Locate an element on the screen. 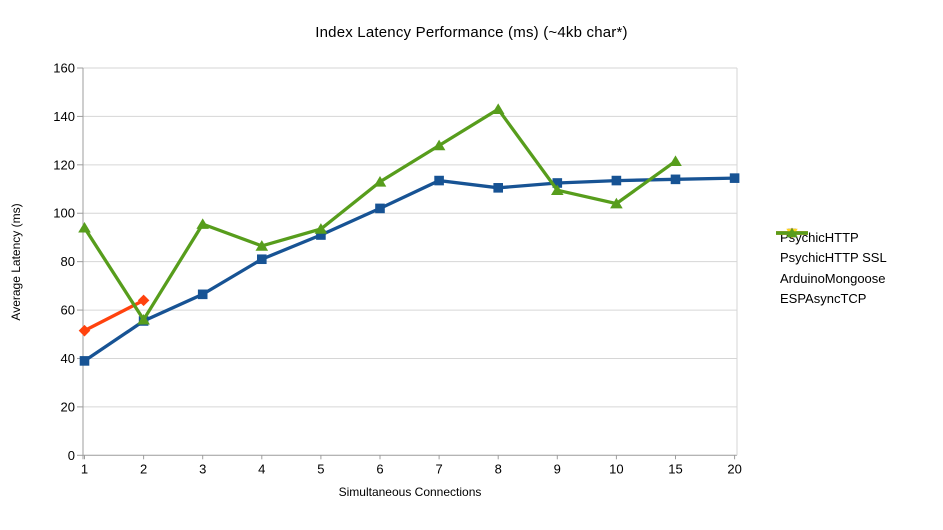 The width and height of the screenshot is (943, 530). legend-item-espasynctcp: ESPAsyncTCP is located at coordinates (831, 268).